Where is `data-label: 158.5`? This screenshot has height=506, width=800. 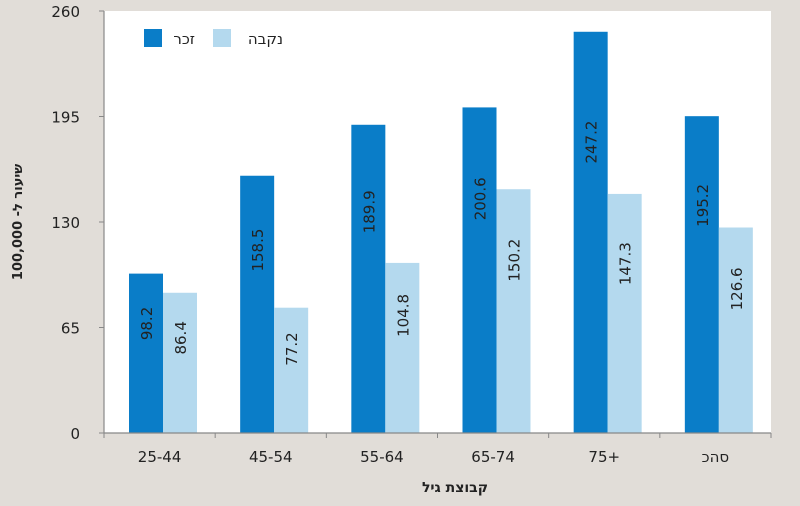
data-label: 158.5 is located at coordinates (258, 250).